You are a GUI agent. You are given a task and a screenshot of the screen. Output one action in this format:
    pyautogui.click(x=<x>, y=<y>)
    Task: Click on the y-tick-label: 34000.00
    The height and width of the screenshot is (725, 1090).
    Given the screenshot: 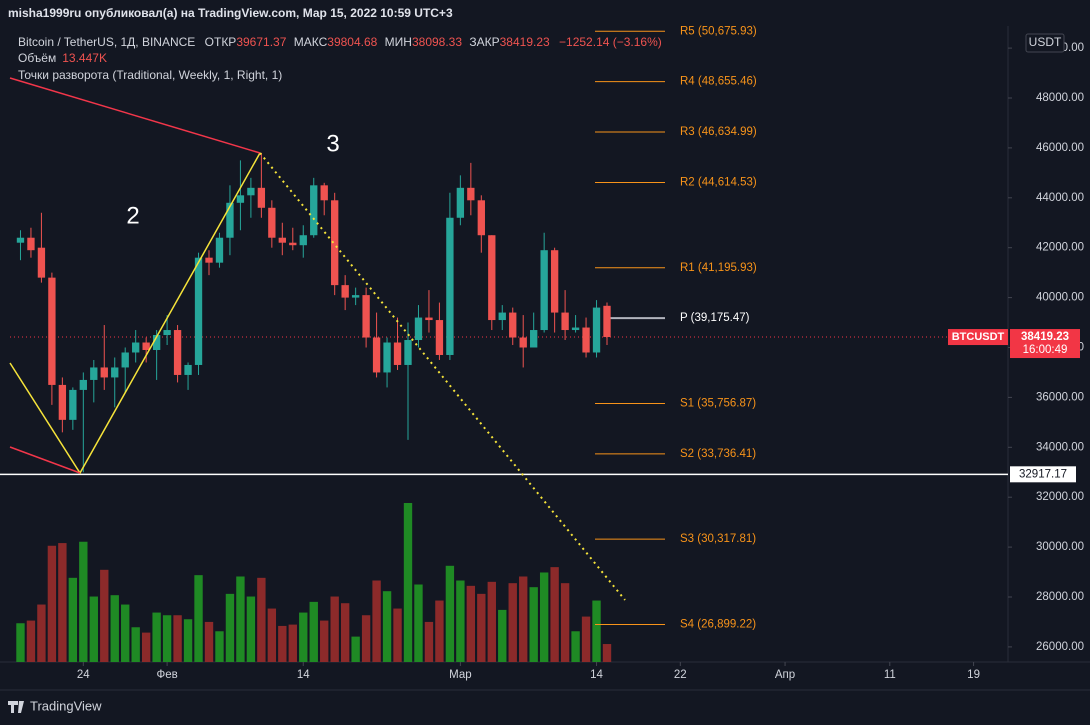 What is the action you would take?
    pyautogui.click(x=1060, y=447)
    